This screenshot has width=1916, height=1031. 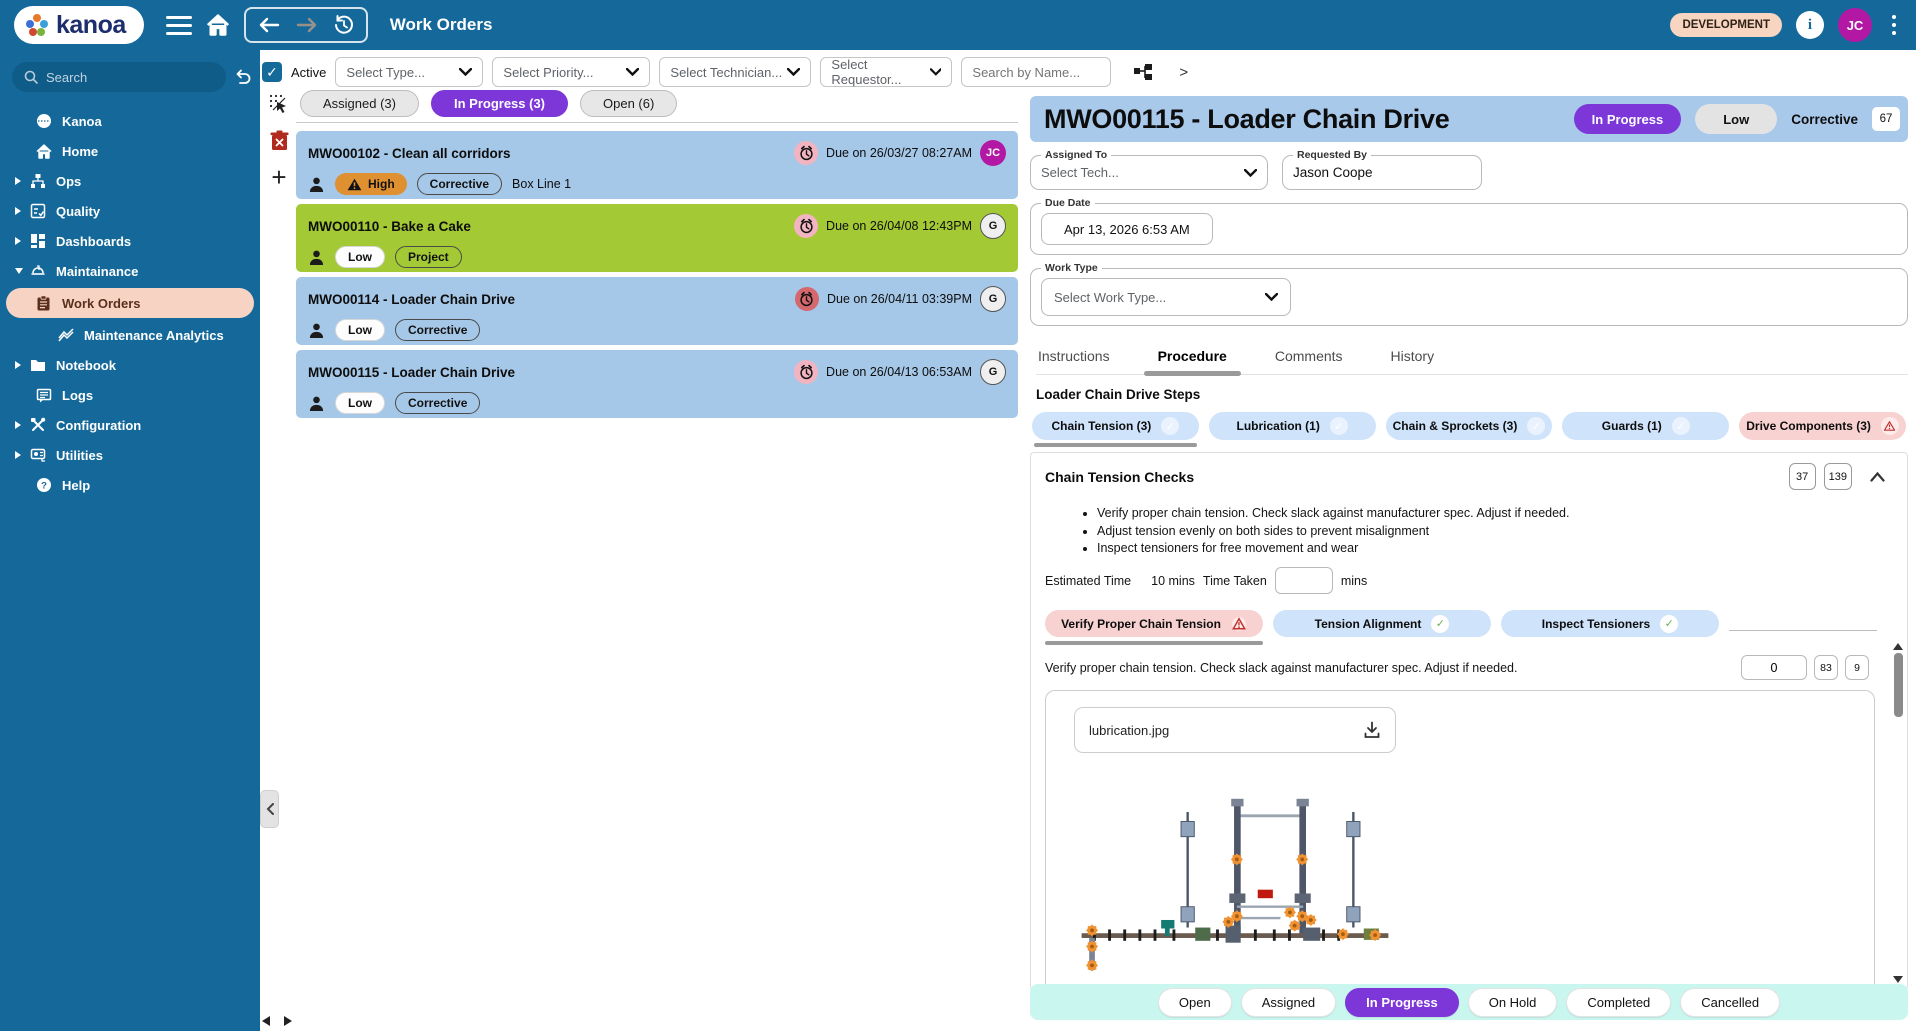 What do you see at coordinates (1469, 426) in the screenshot?
I see `step-chip-chain-sprockets: Chain & Sprockets (3) ✓` at bounding box center [1469, 426].